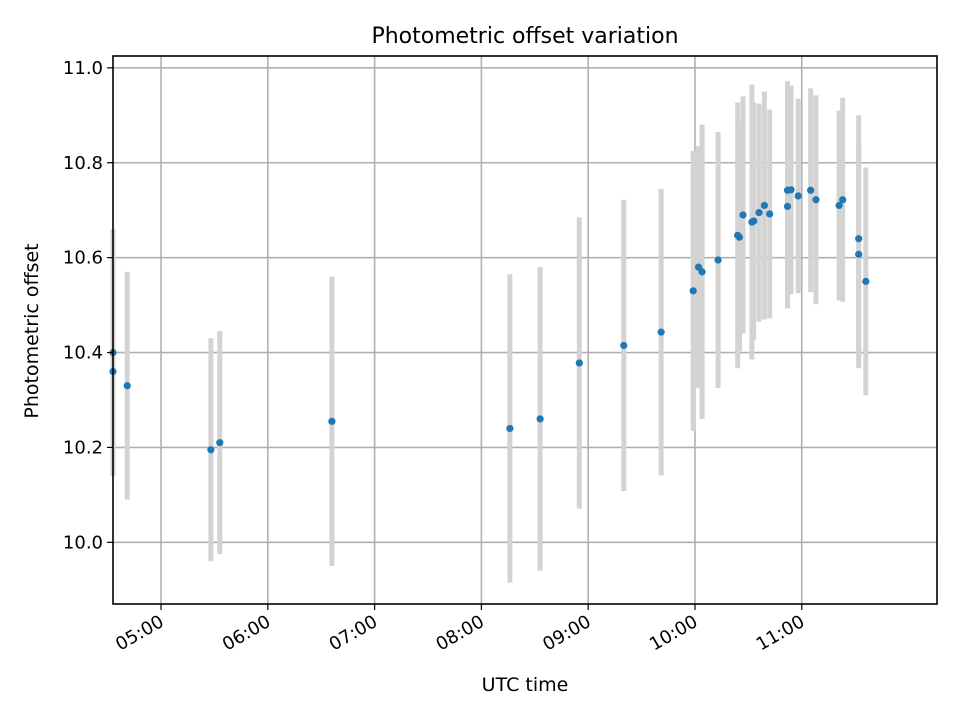 The image size is (960, 720). Describe the element at coordinates (83, 68) in the screenshot. I see `y-tick-label: 11.0` at that location.